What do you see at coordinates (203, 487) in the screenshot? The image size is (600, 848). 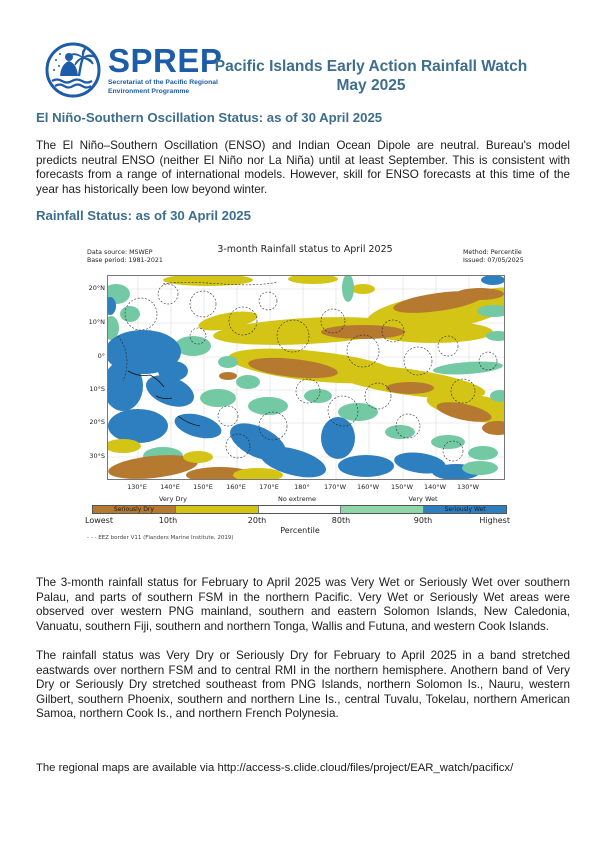 I see `lon-label: 150°E` at bounding box center [203, 487].